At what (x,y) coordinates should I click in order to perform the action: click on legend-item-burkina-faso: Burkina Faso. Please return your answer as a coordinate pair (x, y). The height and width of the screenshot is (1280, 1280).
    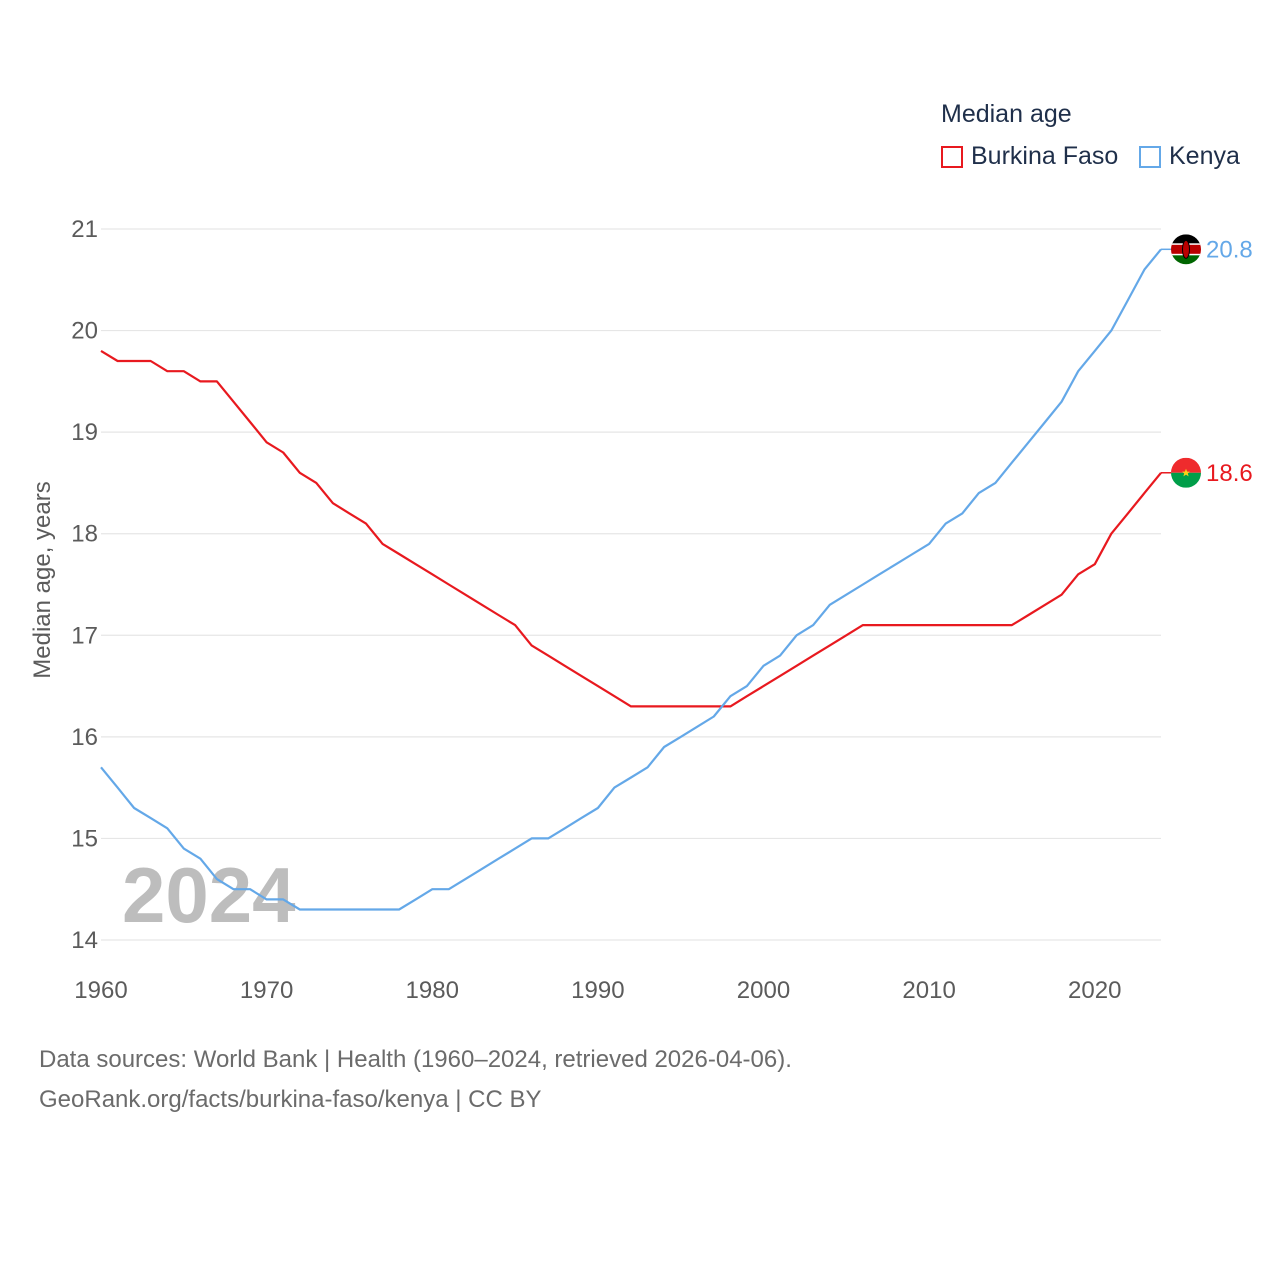
    Looking at the image, I should click on (1029, 156).